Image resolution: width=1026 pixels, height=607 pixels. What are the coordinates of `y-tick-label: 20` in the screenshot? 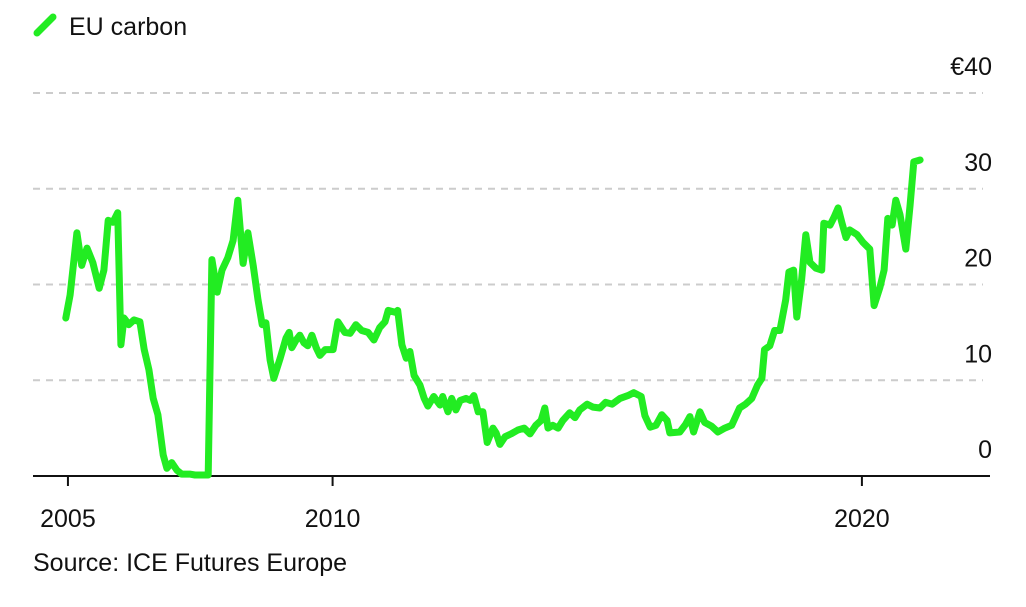 It's located at (978, 259).